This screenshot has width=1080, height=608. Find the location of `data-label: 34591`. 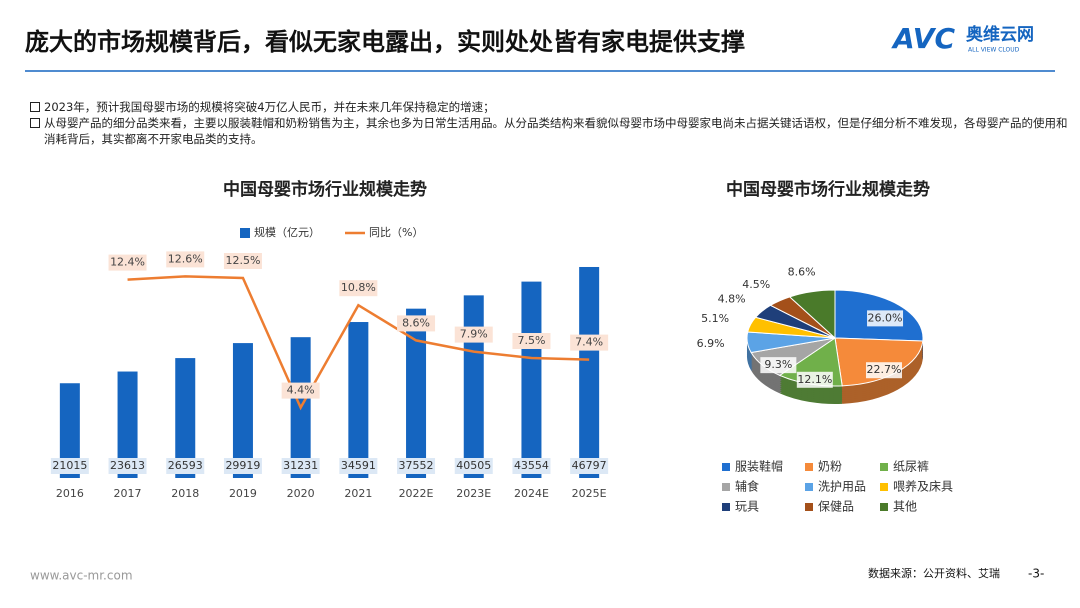

data-label: 34591 is located at coordinates (358, 465).